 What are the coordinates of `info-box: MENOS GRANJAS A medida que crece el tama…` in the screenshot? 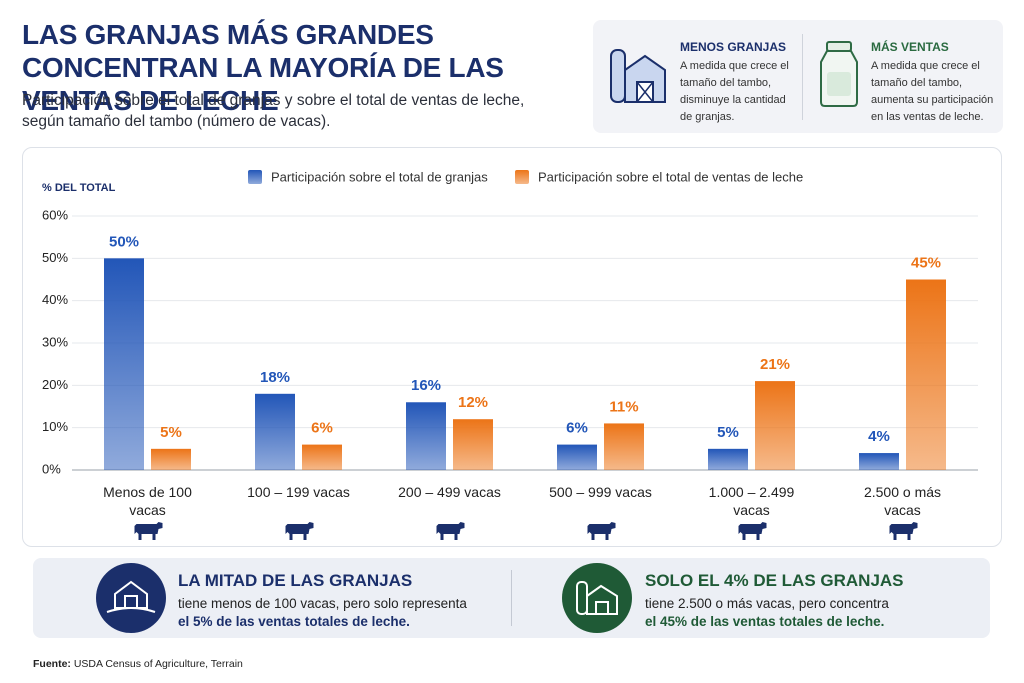 It's located at (798, 76).